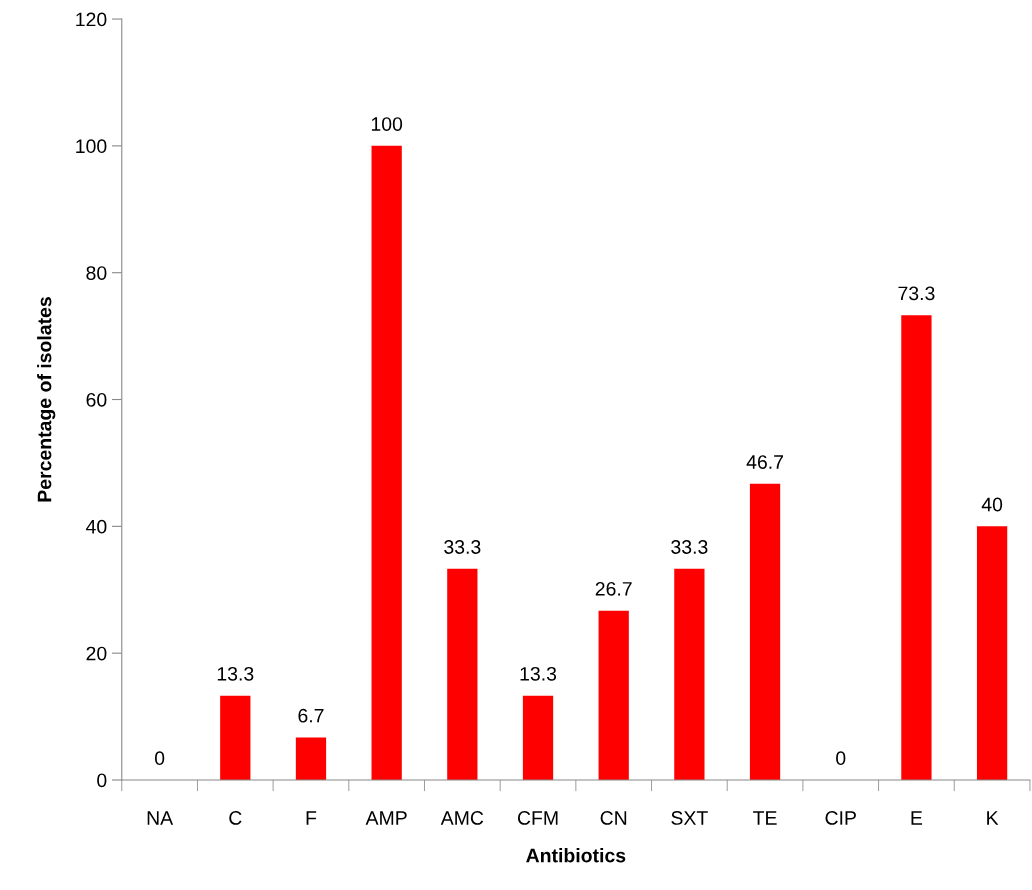 This screenshot has width=1032, height=890. What do you see at coordinates (311, 818) in the screenshot?
I see `x-tick-label: F` at bounding box center [311, 818].